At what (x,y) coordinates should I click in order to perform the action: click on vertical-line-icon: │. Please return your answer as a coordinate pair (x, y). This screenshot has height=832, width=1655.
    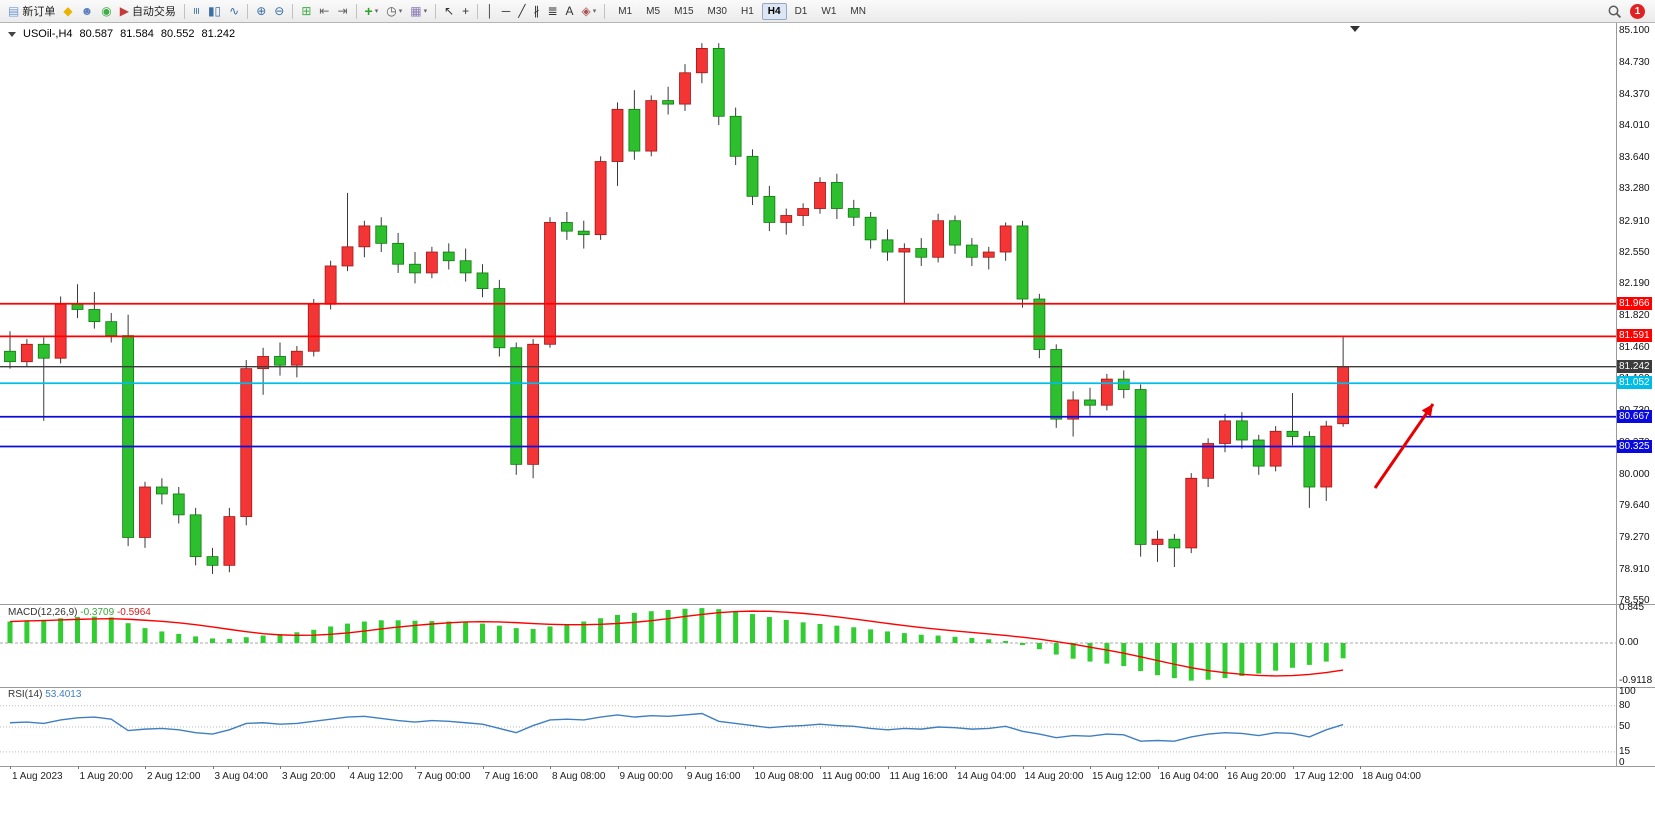
    Looking at the image, I should click on (490, 11).